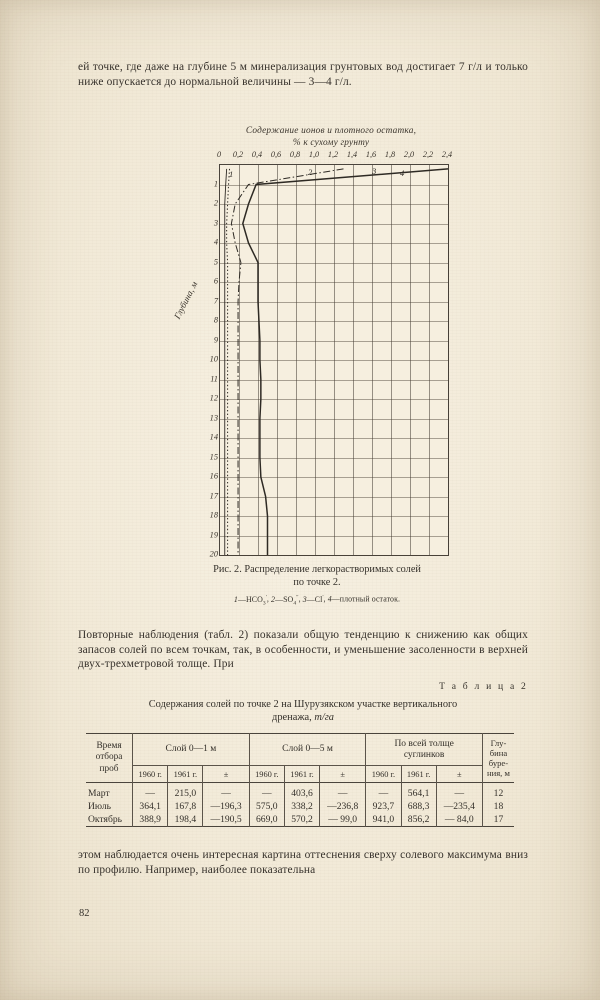 Image resolution: width=600 pixels, height=1000 pixels. I want to click on x-tick-label: 2,0, so click(409, 154).